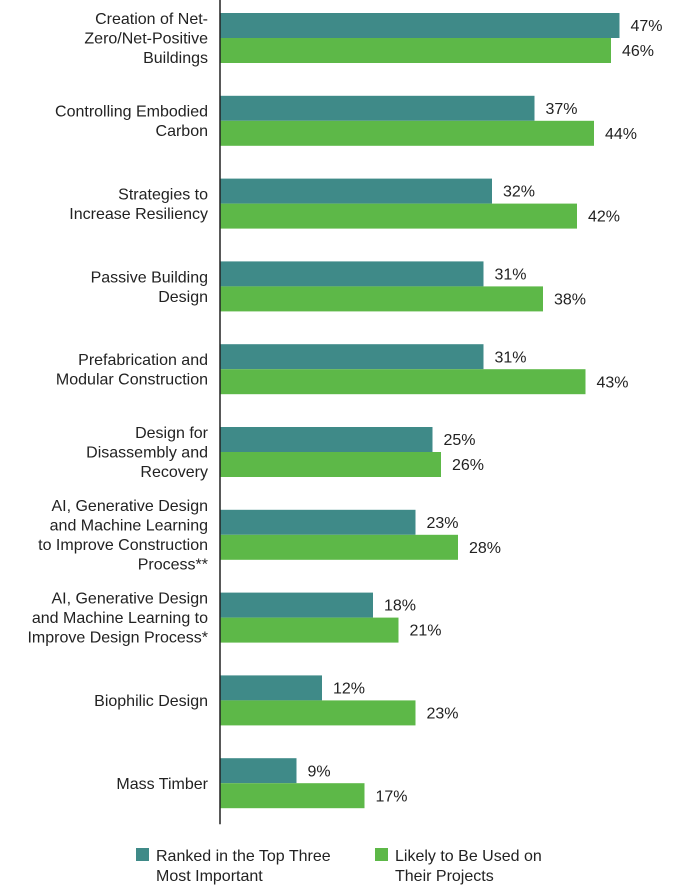 This screenshot has height=891, width=679. I want to click on category-label-line: Disassembly and, so click(147, 453).